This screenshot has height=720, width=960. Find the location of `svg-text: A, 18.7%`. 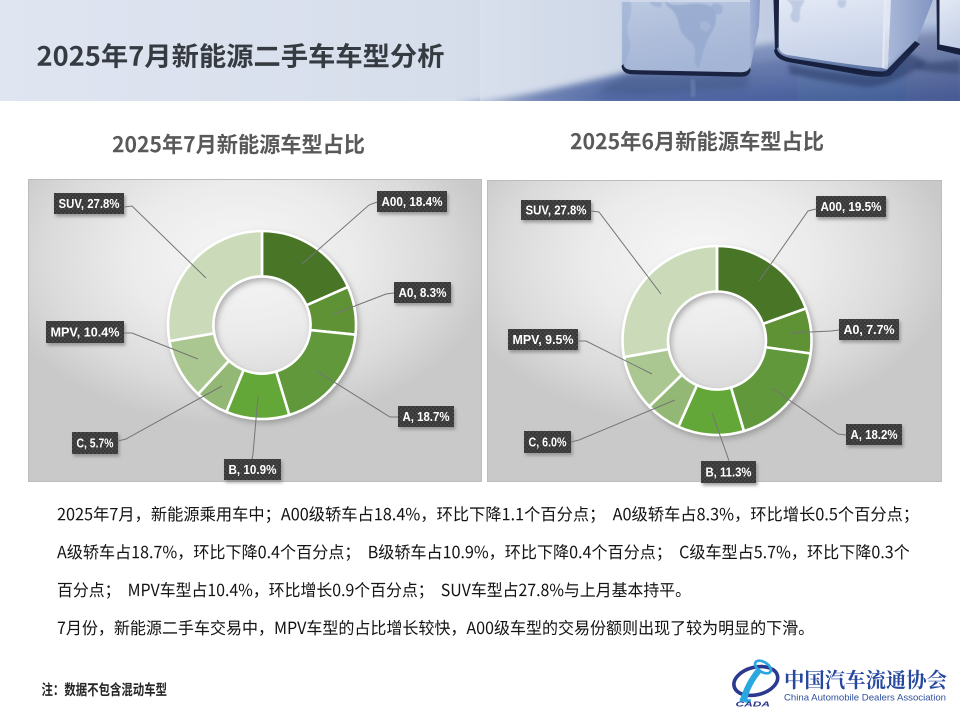

svg-text: A, 18.7% is located at coordinates (426, 416).